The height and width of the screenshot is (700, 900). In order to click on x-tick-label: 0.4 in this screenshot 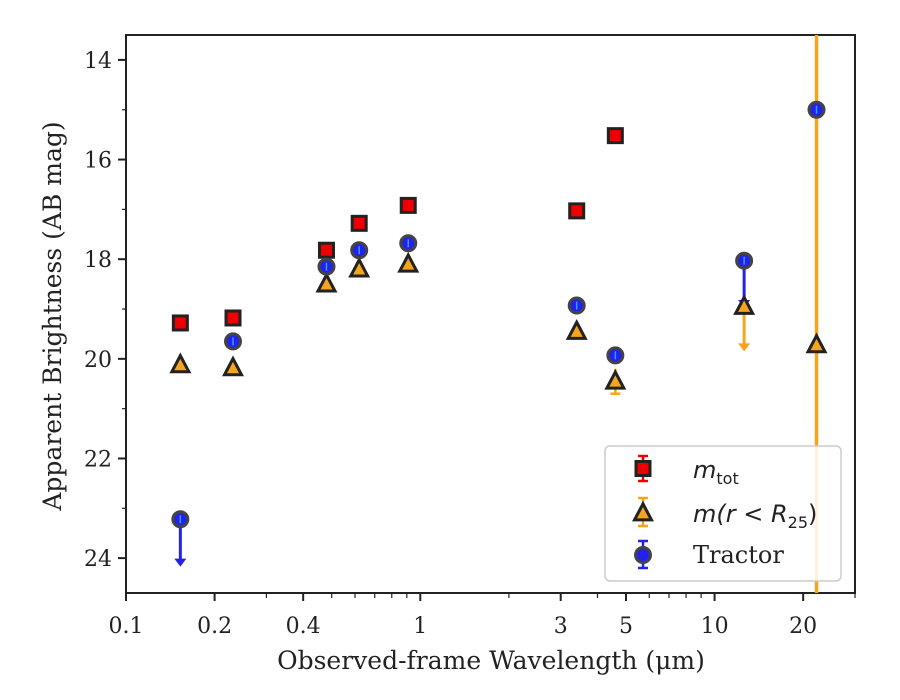, I will do `click(303, 626)`.